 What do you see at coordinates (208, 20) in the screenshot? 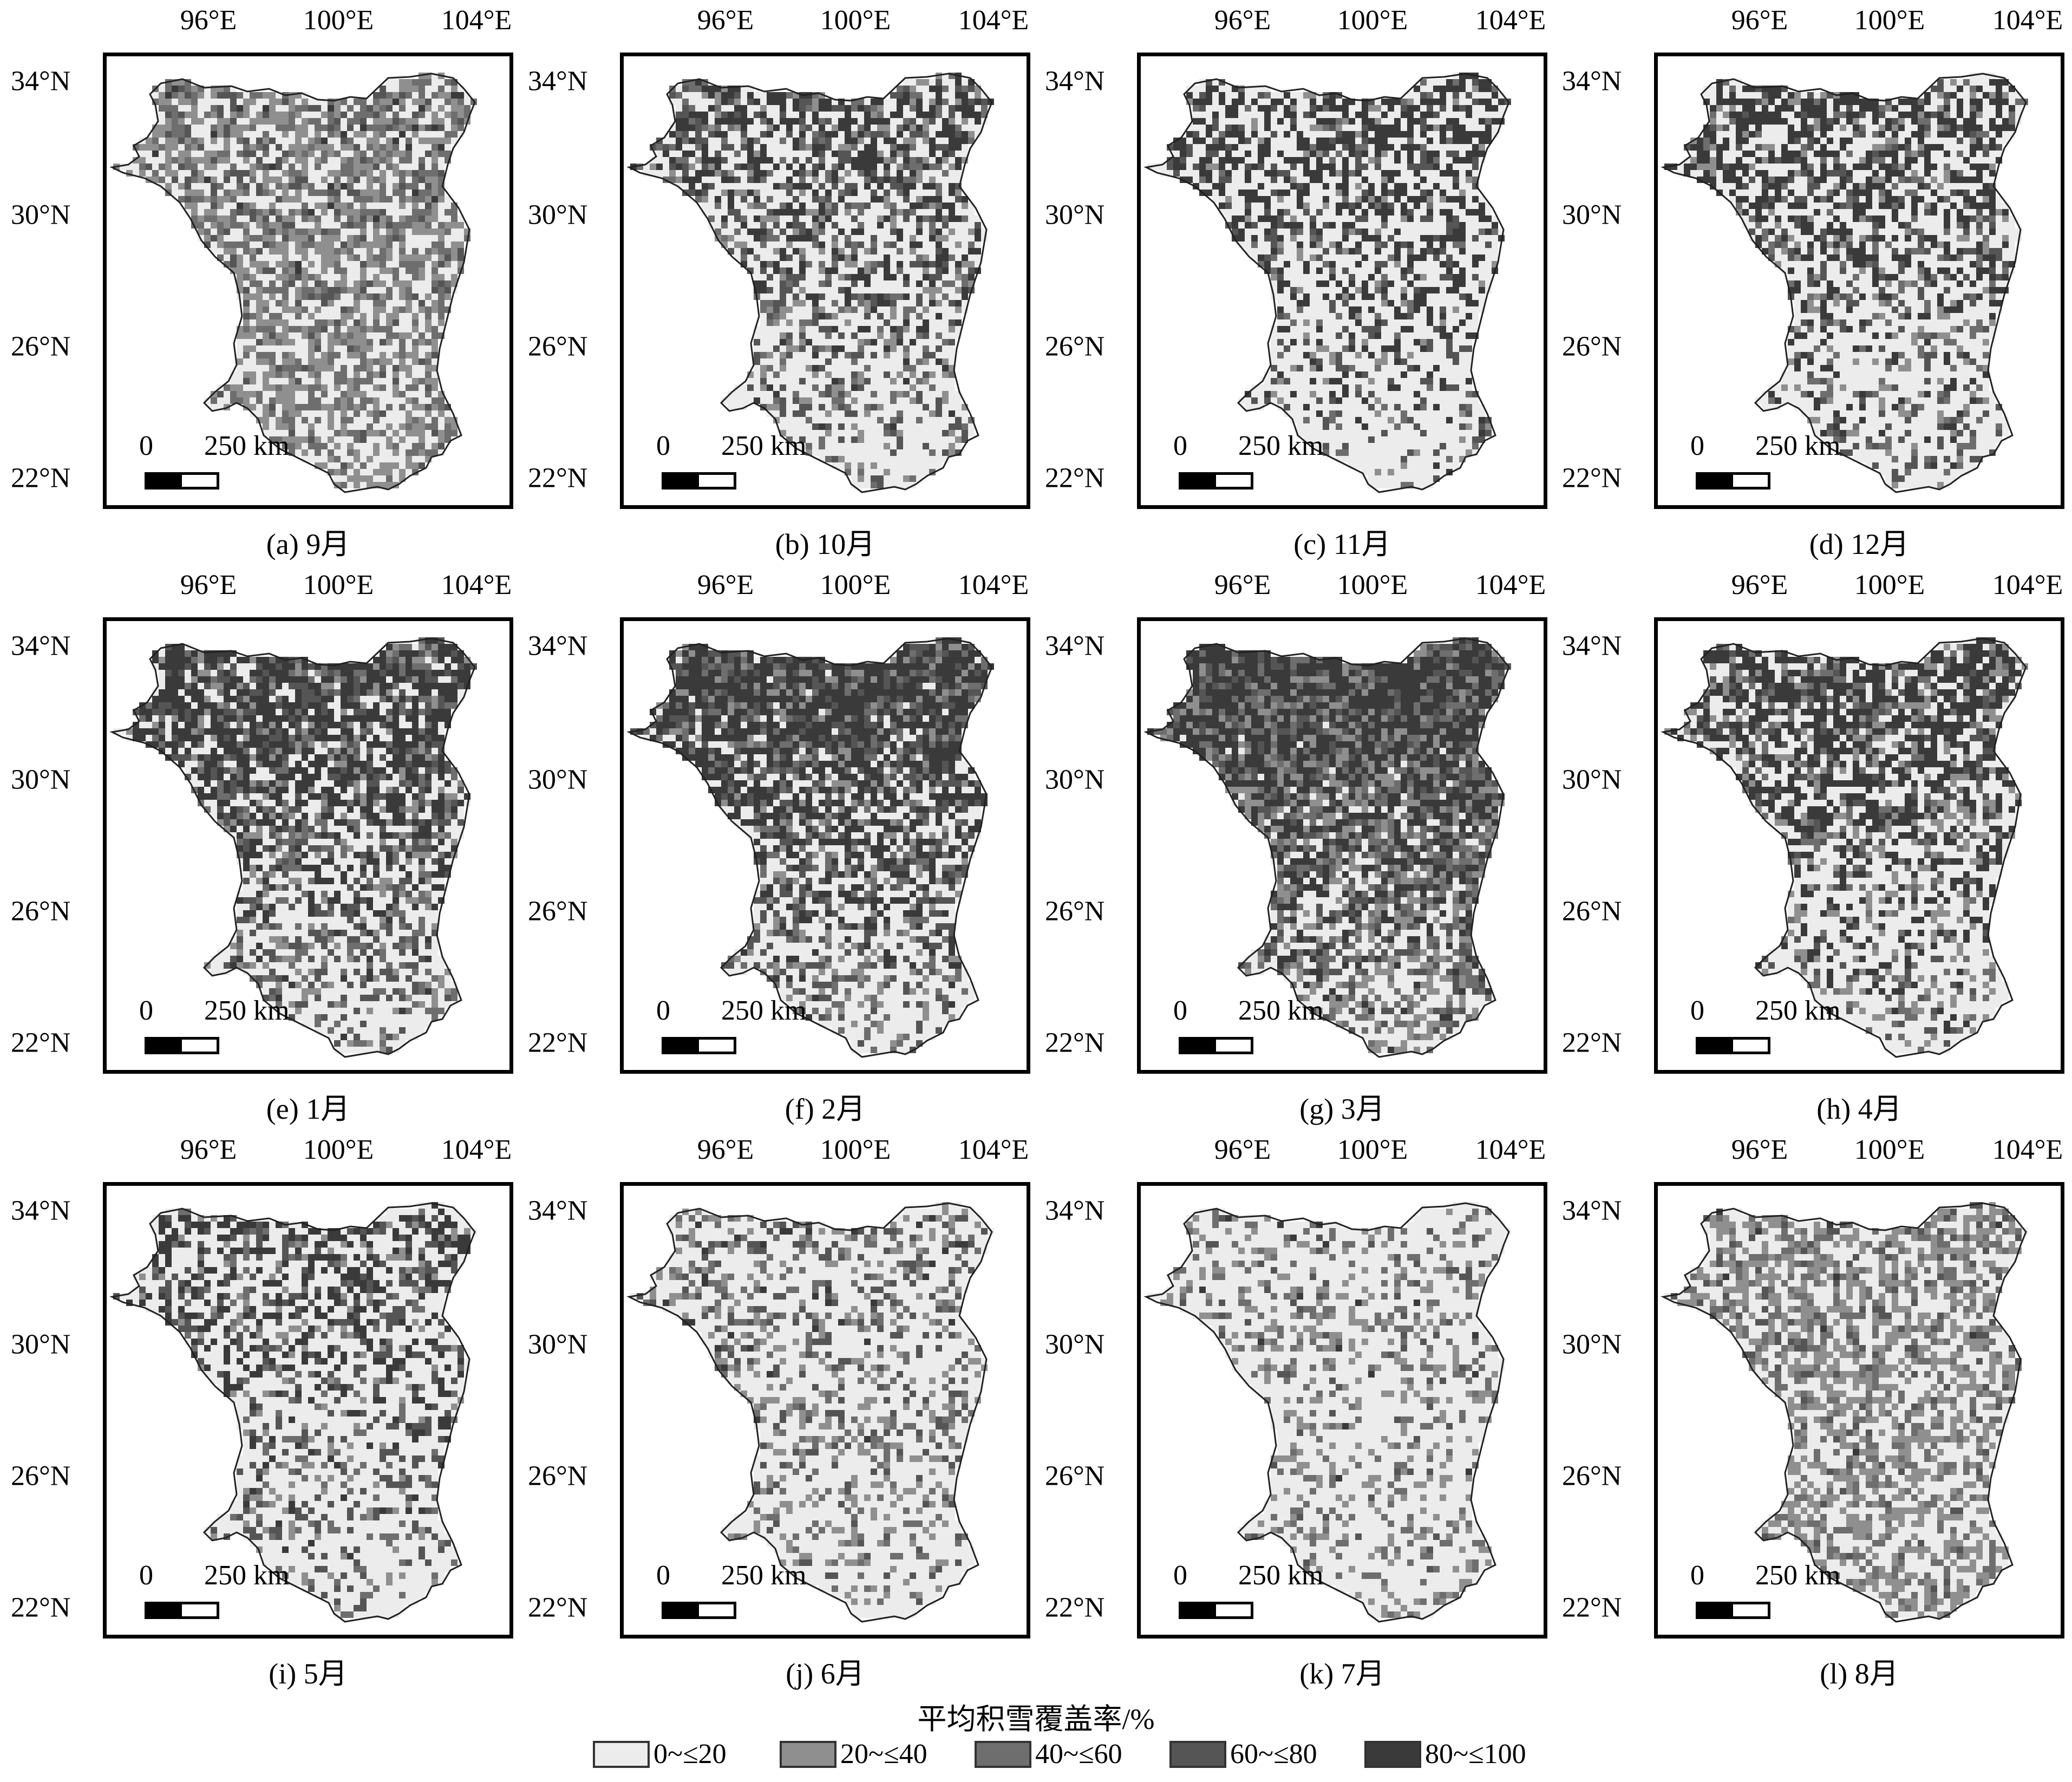
I see `lon-tick-label: 96°E` at bounding box center [208, 20].